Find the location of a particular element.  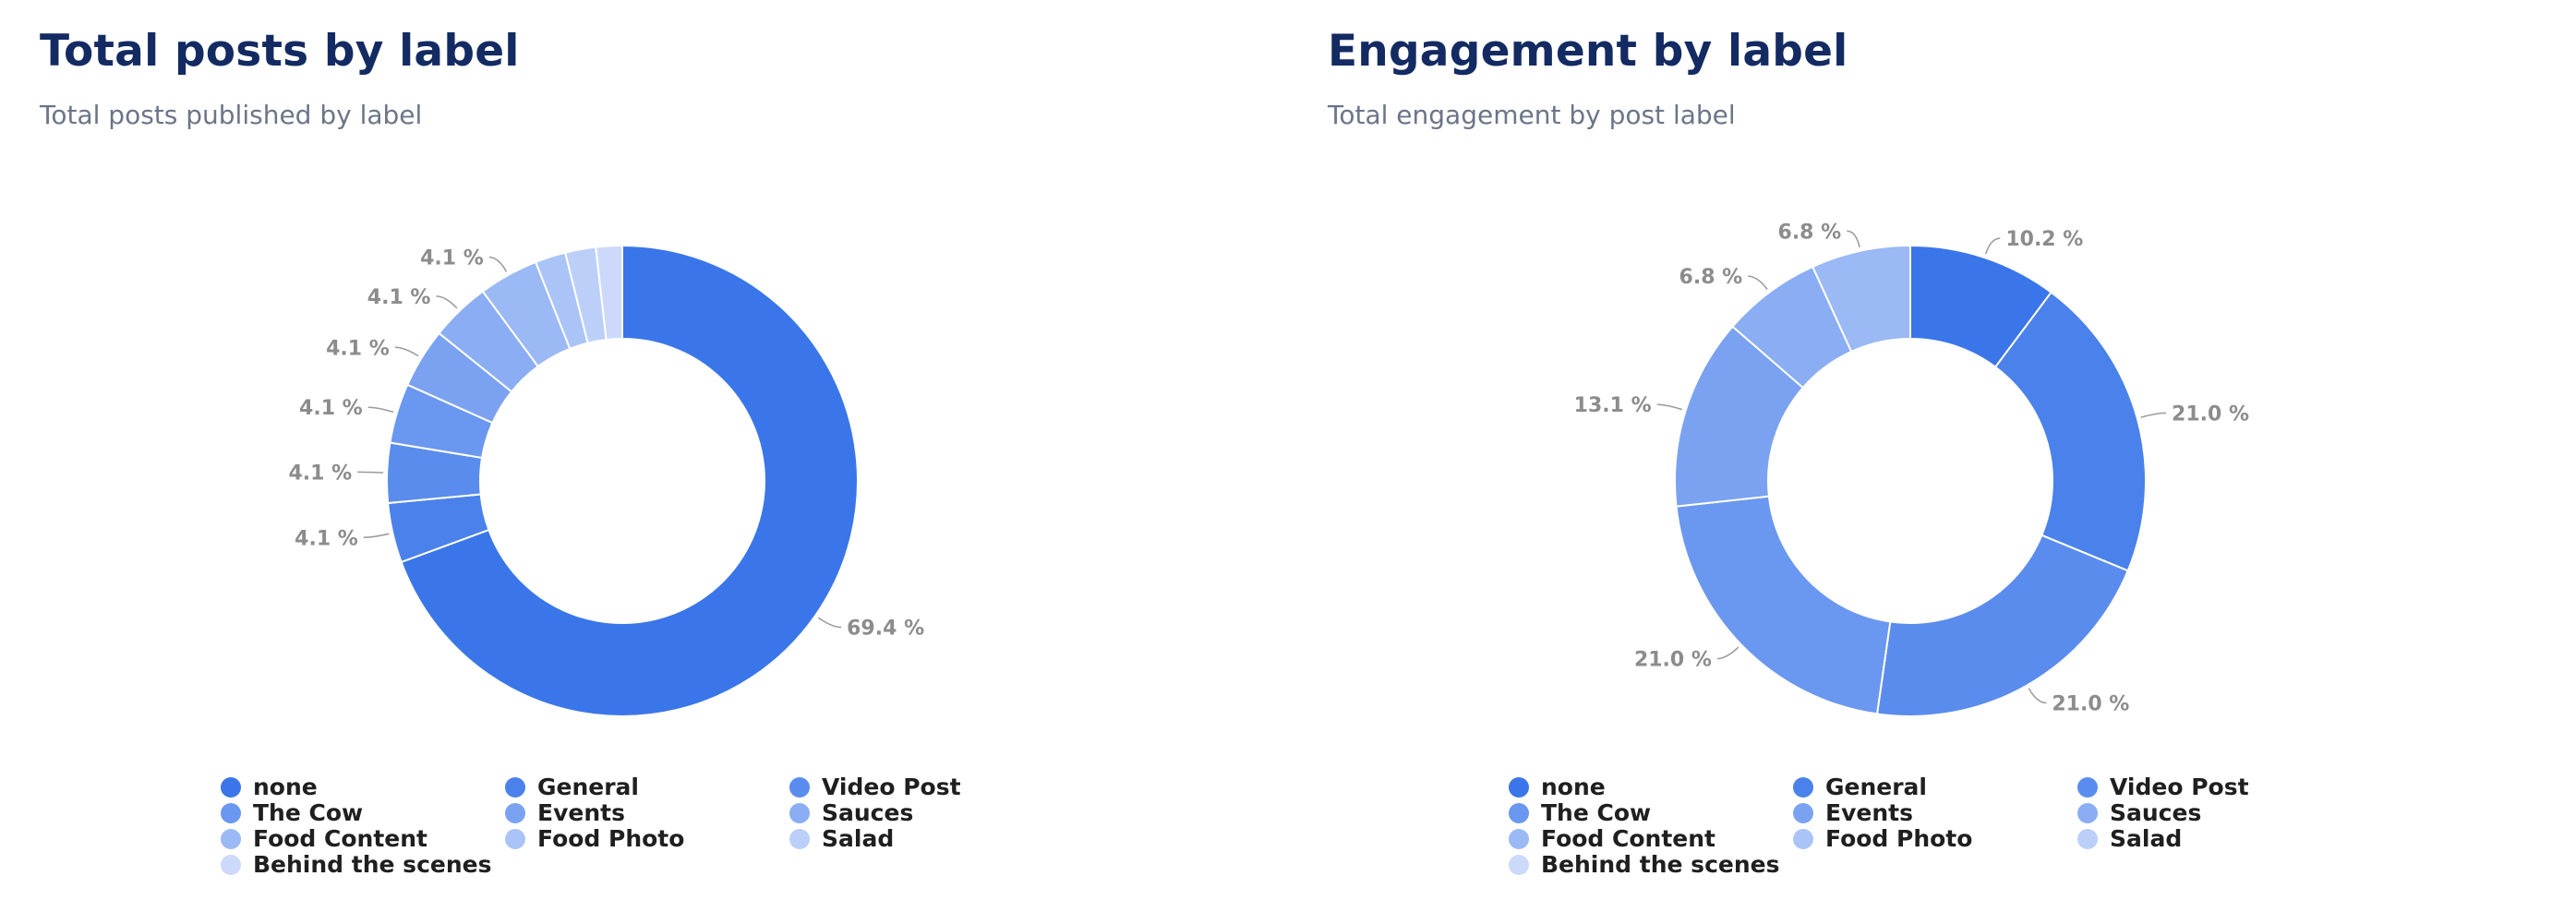

slice-general is located at coordinates (2070, 431).